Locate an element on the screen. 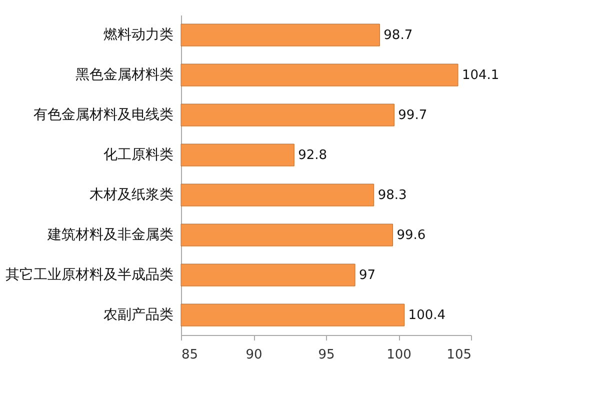 The height and width of the screenshot is (406, 589). x-tick-label: 105 is located at coordinates (459, 355).